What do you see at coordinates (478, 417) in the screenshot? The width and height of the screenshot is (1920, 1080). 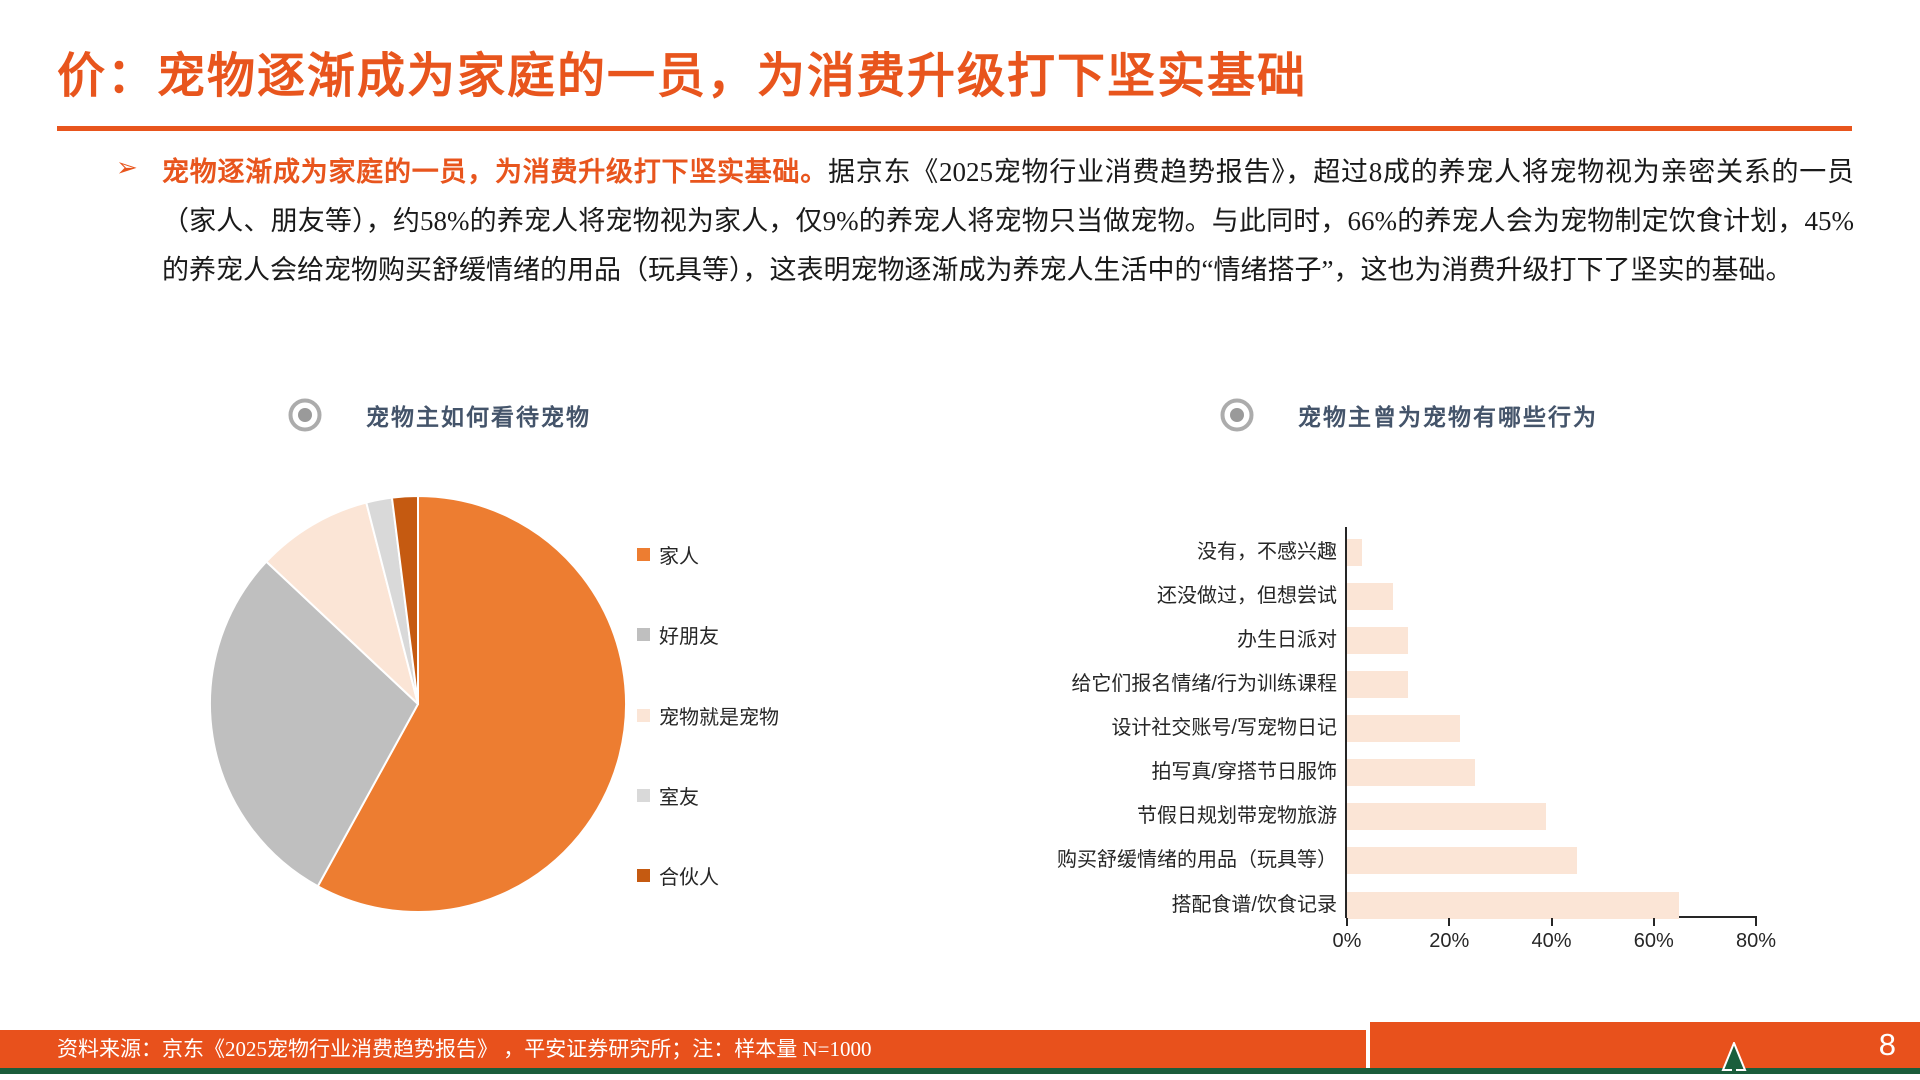 I see `pie-chart-title: 宠物主如何看待宠物` at bounding box center [478, 417].